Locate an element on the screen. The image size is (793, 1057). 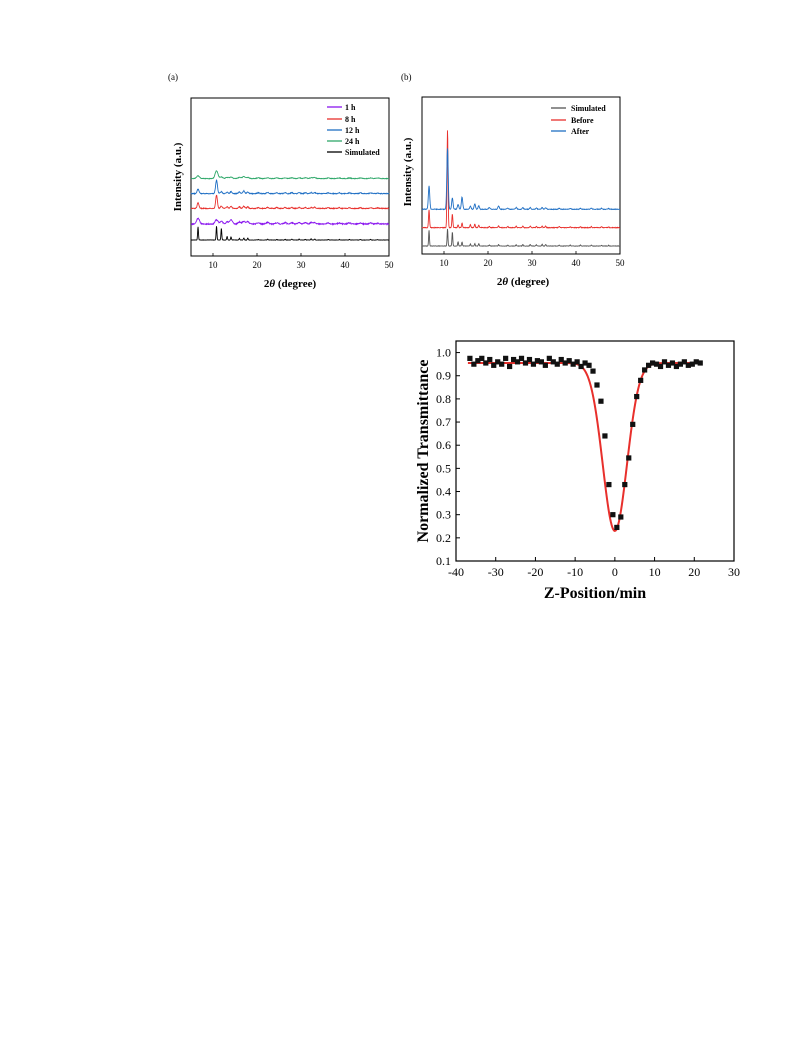
panel-a-traces-series-1-h is located at coordinates (290, 221).